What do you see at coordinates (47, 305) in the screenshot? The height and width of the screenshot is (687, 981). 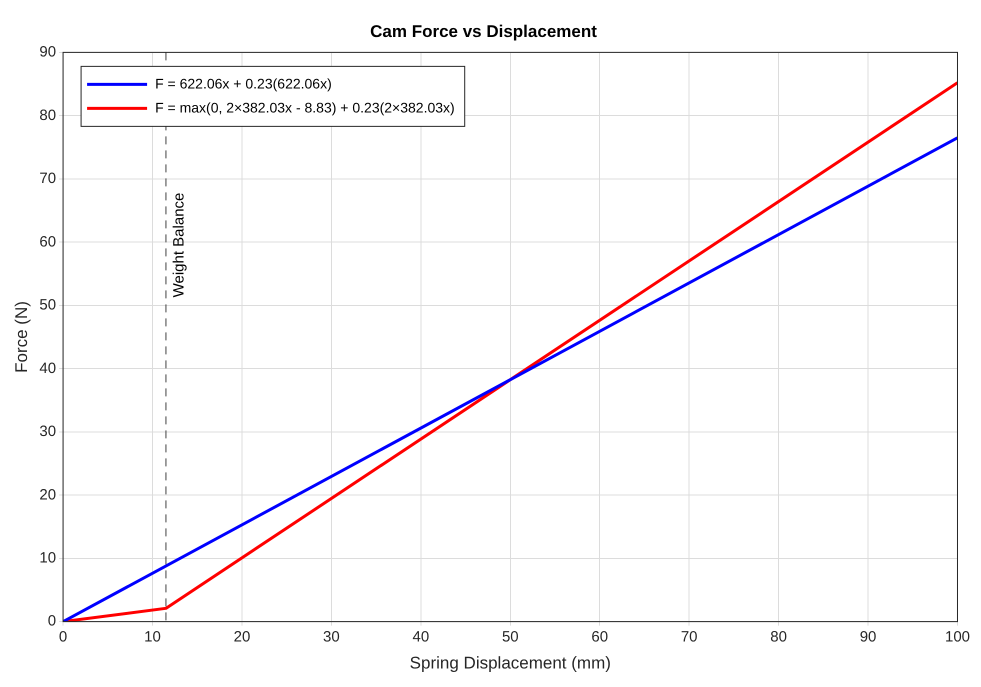 I see `y-tick-label: 50` at bounding box center [47, 305].